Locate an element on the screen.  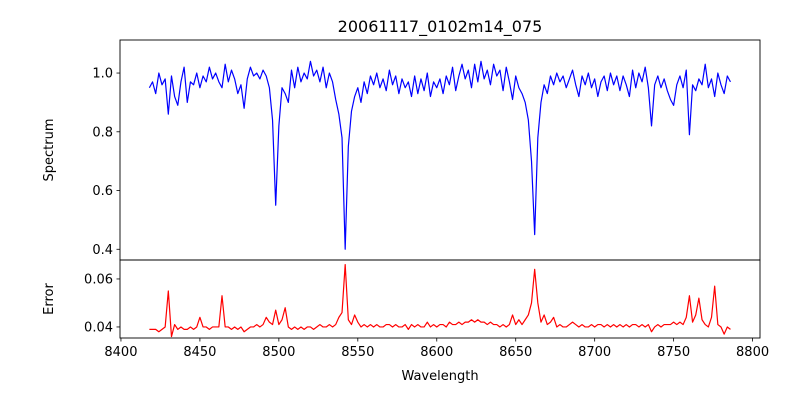
spectrum-y-axis-title: Spectrum is located at coordinates (49, 150).